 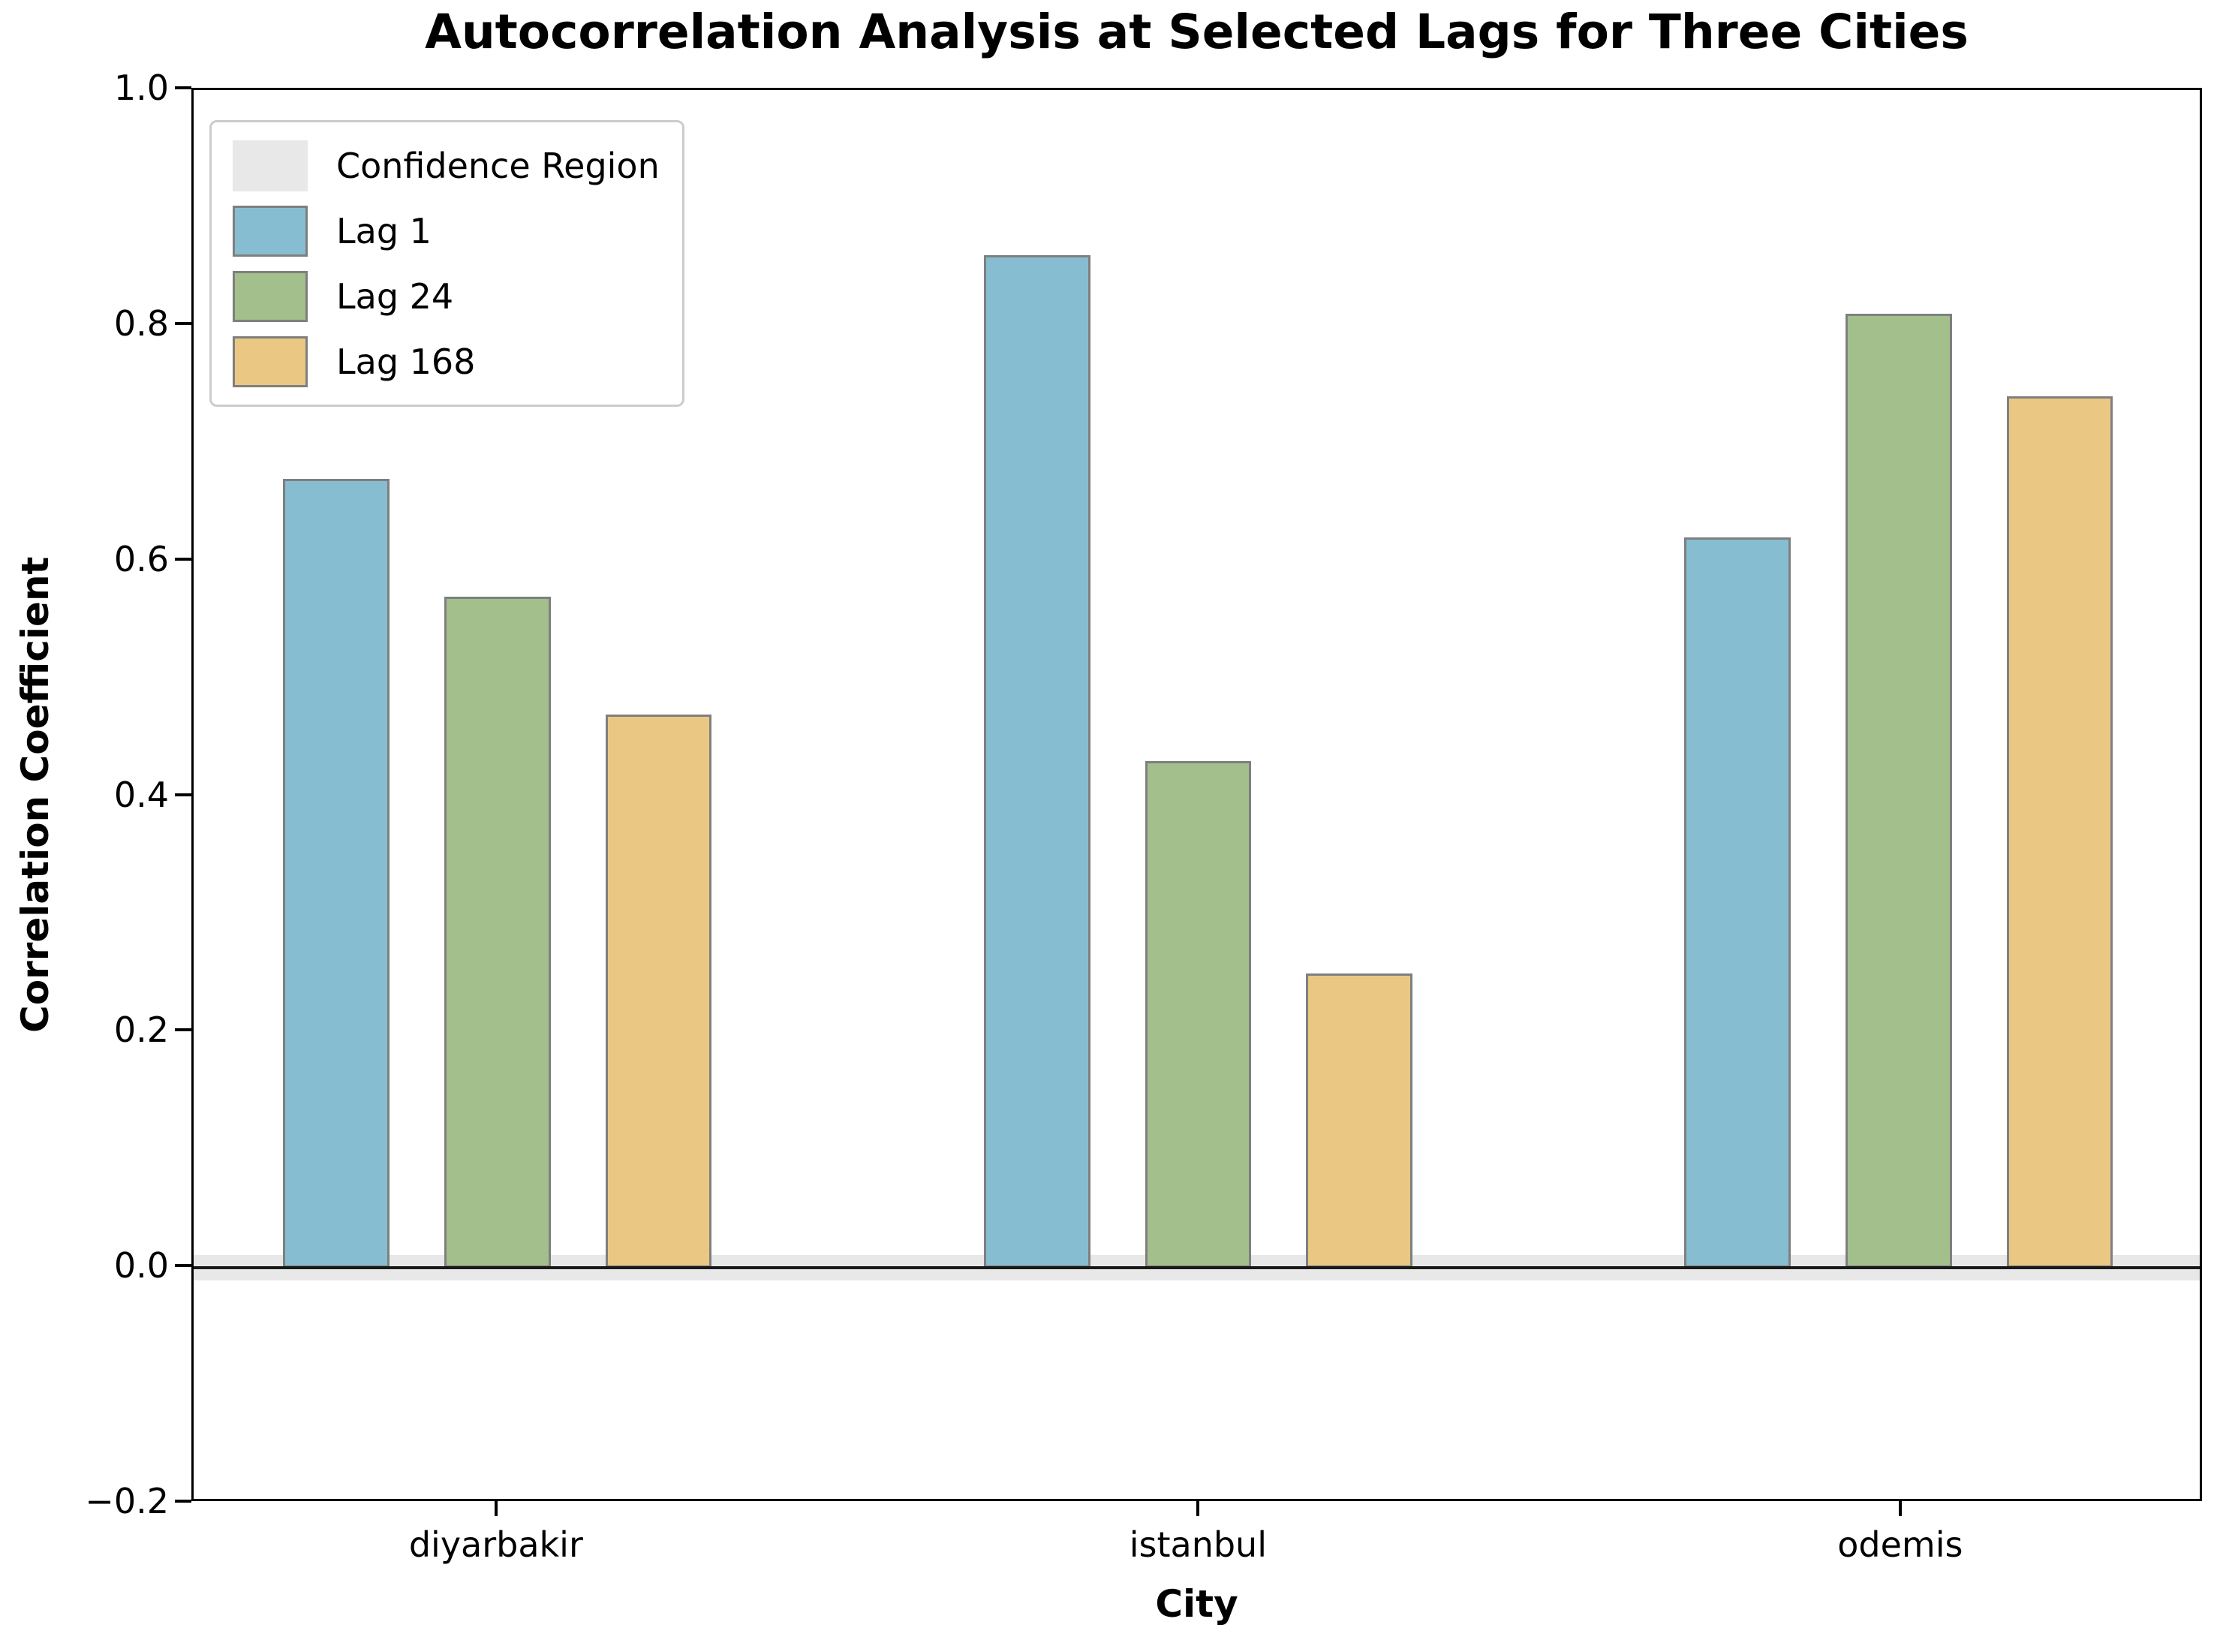 I want to click on legend-label: Lag 24, so click(x=395, y=296).